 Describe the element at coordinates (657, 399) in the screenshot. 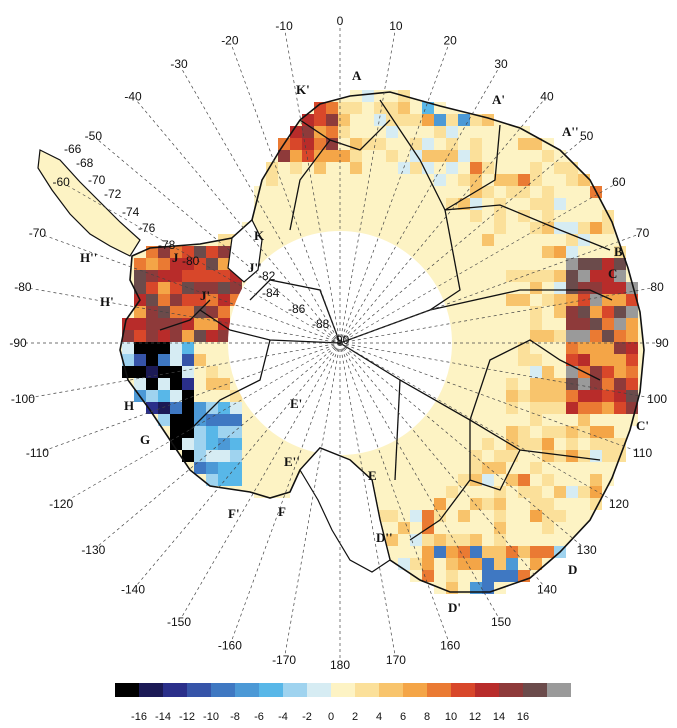

I see `longitude-label: 100` at that location.